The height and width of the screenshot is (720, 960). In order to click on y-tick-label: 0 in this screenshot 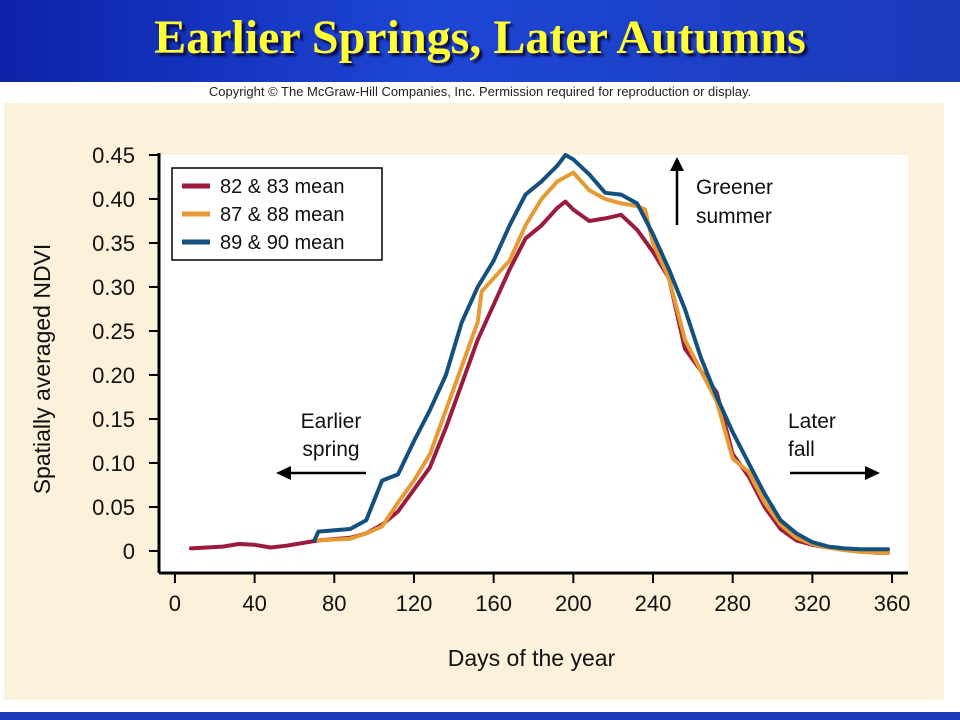, I will do `click(129, 551)`.